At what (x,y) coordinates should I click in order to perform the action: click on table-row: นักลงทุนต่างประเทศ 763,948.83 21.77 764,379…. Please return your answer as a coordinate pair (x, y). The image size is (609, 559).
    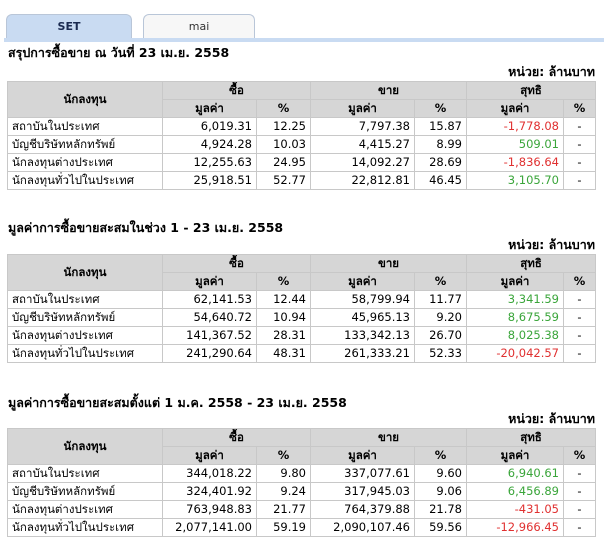
    Looking at the image, I should click on (301, 509).